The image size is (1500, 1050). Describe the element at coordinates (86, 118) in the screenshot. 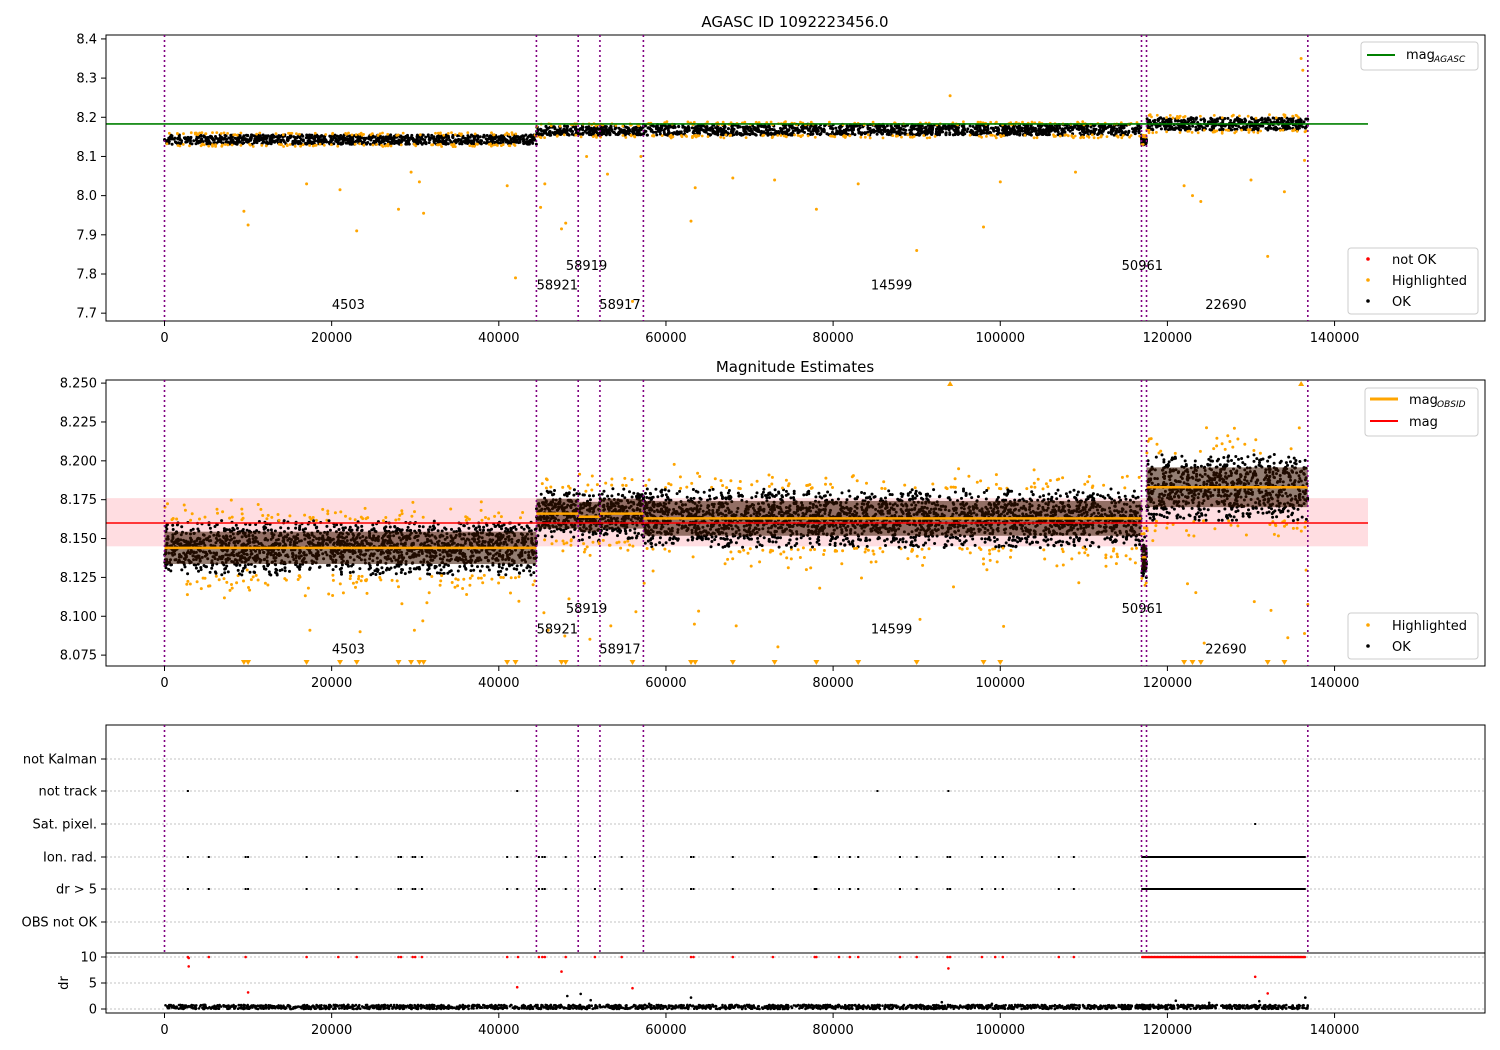

I see `y-tick-label: 8.2` at that location.